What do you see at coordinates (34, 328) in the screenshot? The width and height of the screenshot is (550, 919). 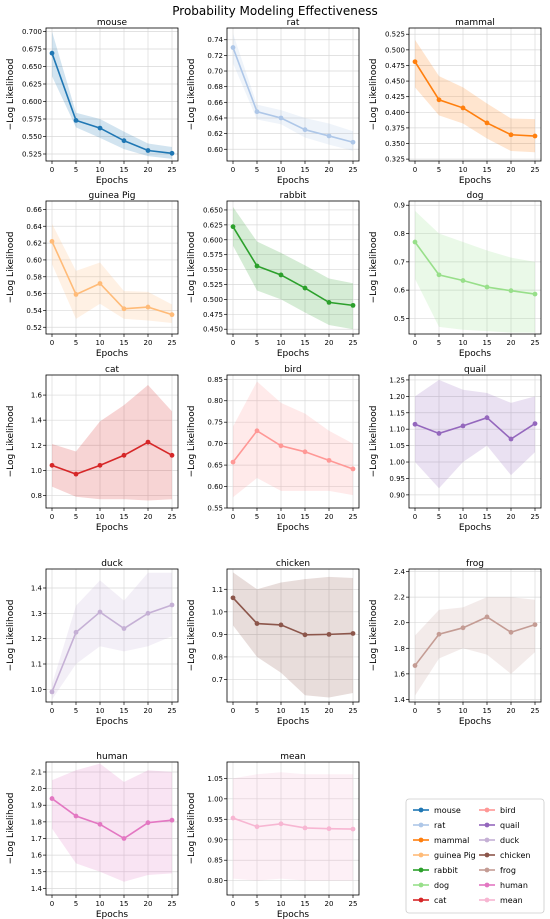 I see `y-tick-label: 0.52` at bounding box center [34, 328].